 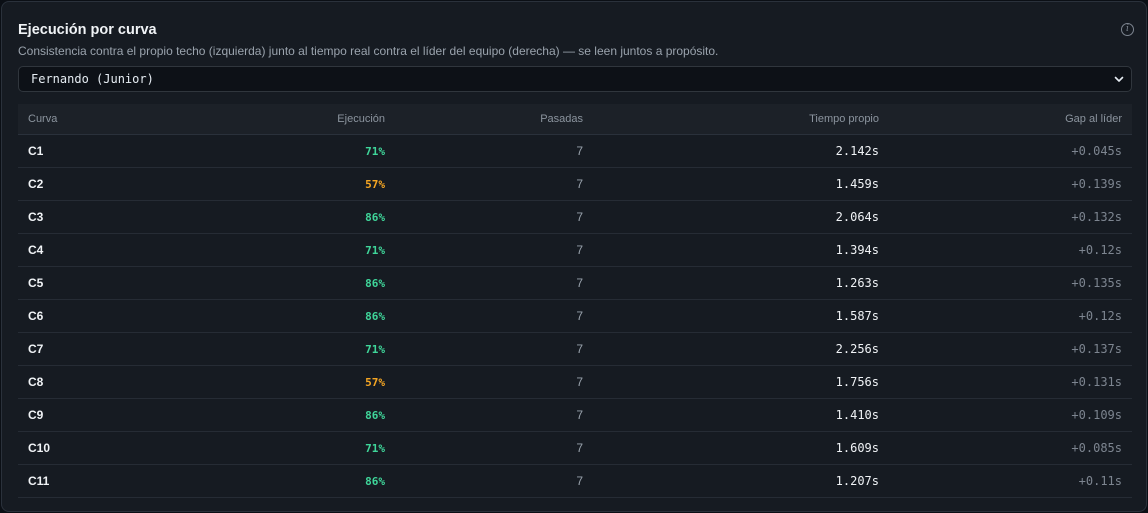 What do you see at coordinates (36, 415) in the screenshot?
I see `curve-name-cell: C9` at bounding box center [36, 415].